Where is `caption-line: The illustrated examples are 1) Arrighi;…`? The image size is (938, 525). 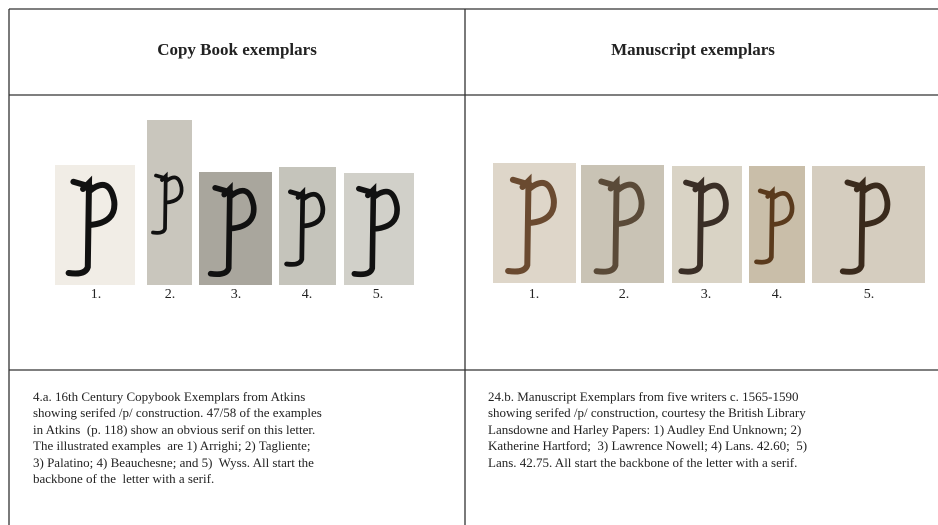
caption-line: The illustrated examples are 1) Arrighi;… is located at coordinates (172, 446).